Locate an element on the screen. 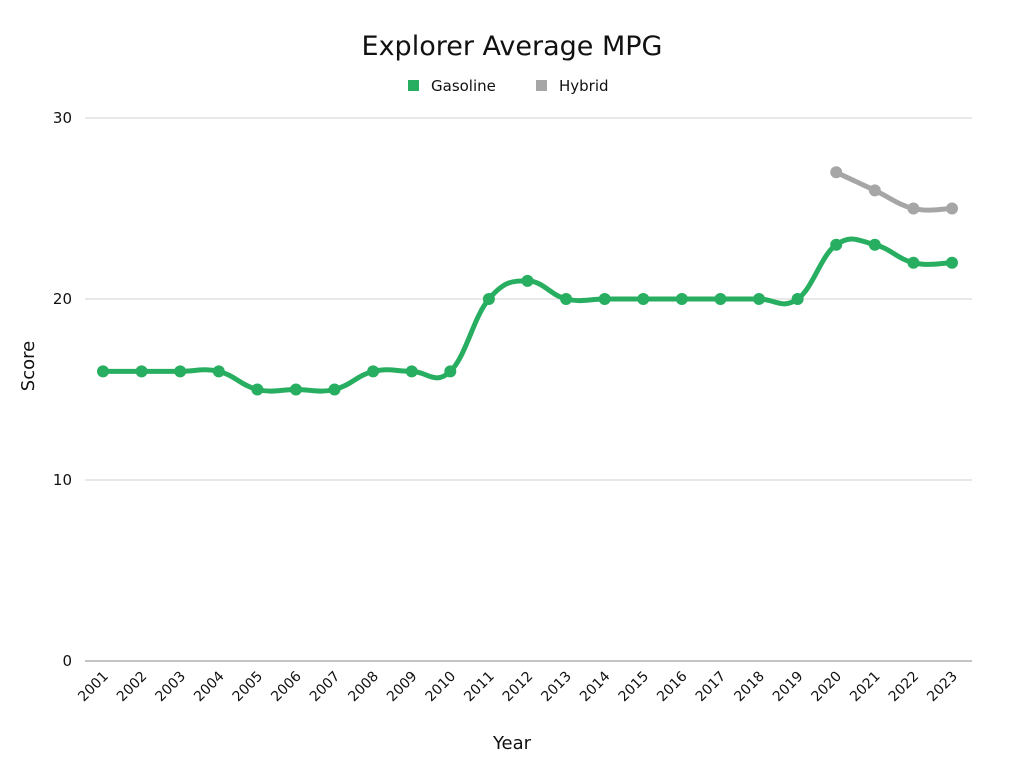  y-axis-label: Score is located at coordinates (28, 366).